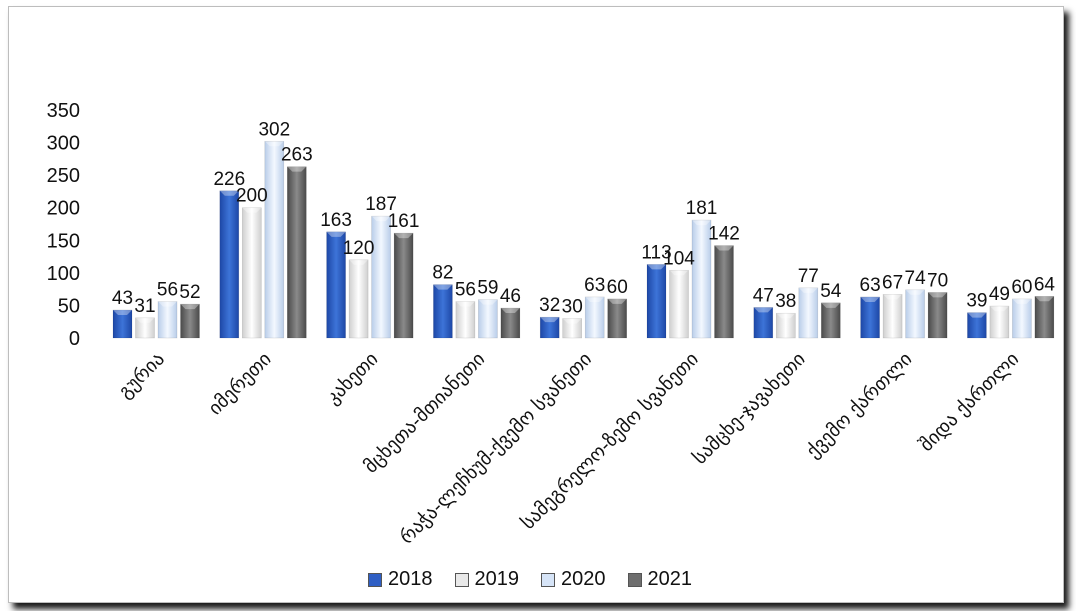 The image size is (1076, 611). I want to click on y-tick-label: 150, so click(63, 241).